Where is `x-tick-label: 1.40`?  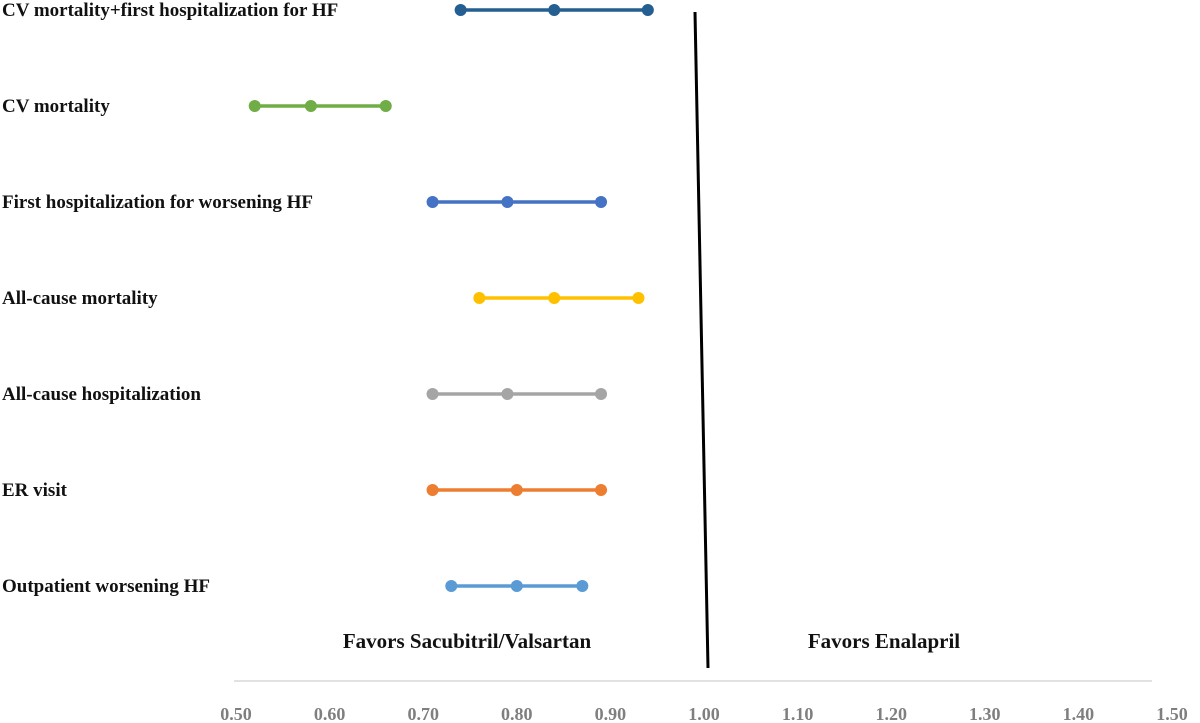 x-tick-label: 1.40 is located at coordinates (1079, 713).